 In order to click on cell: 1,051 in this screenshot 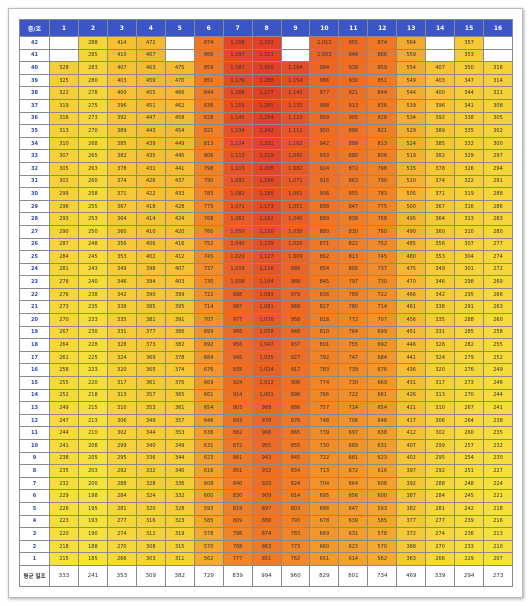, I will do `click(295, 206)`.